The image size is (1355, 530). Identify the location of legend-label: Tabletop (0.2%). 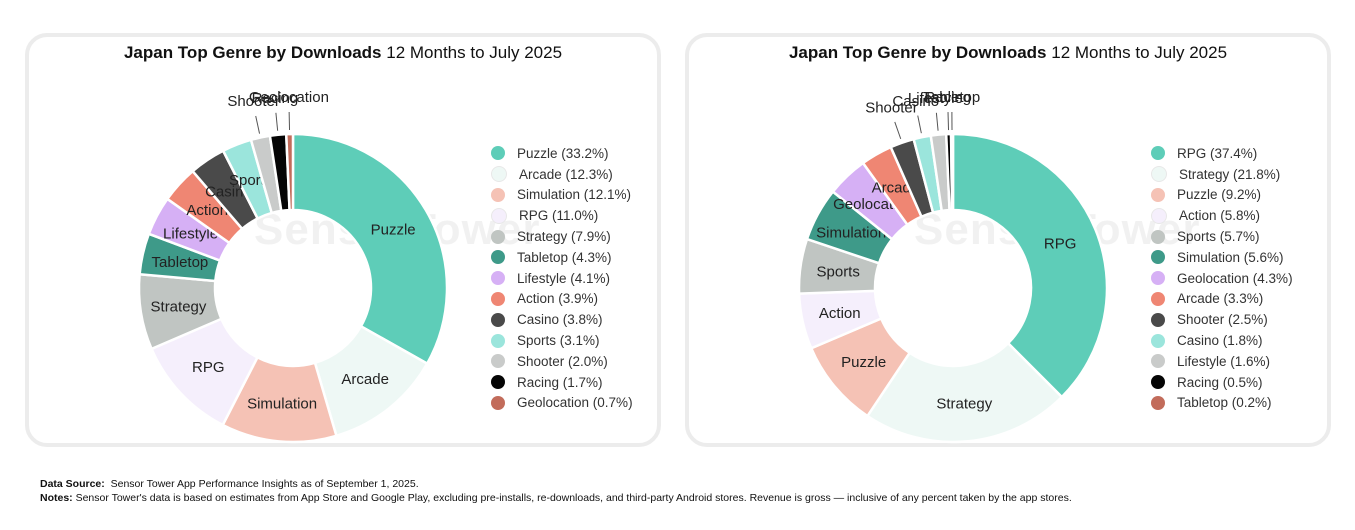
(1224, 403).